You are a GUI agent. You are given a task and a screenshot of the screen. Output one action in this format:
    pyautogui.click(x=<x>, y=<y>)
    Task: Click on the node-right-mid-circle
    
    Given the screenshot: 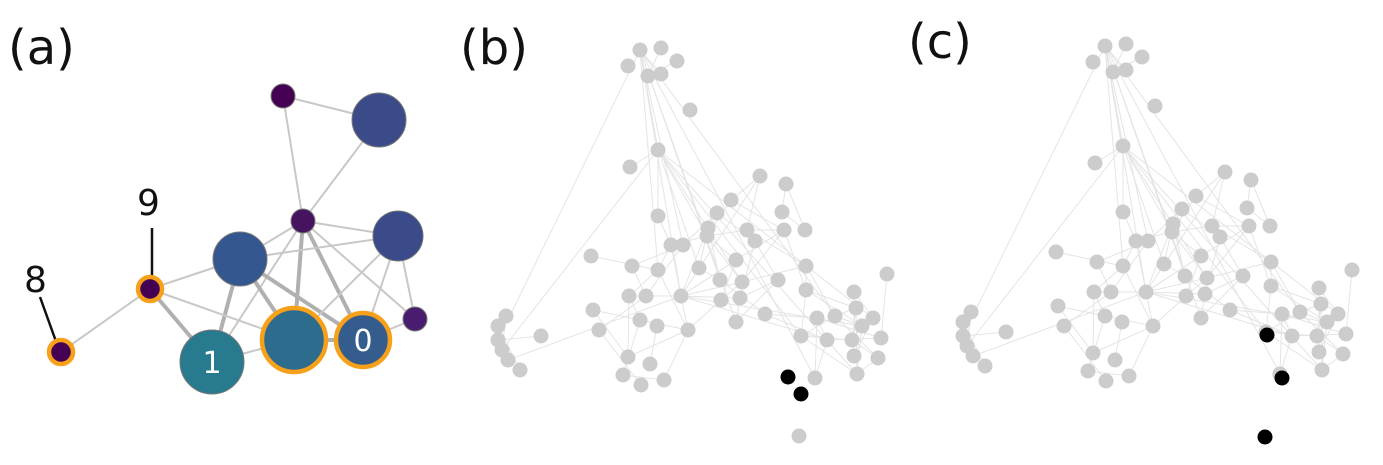 What is the action you would take?
    pyautogui.click(x=398, y=236)
    